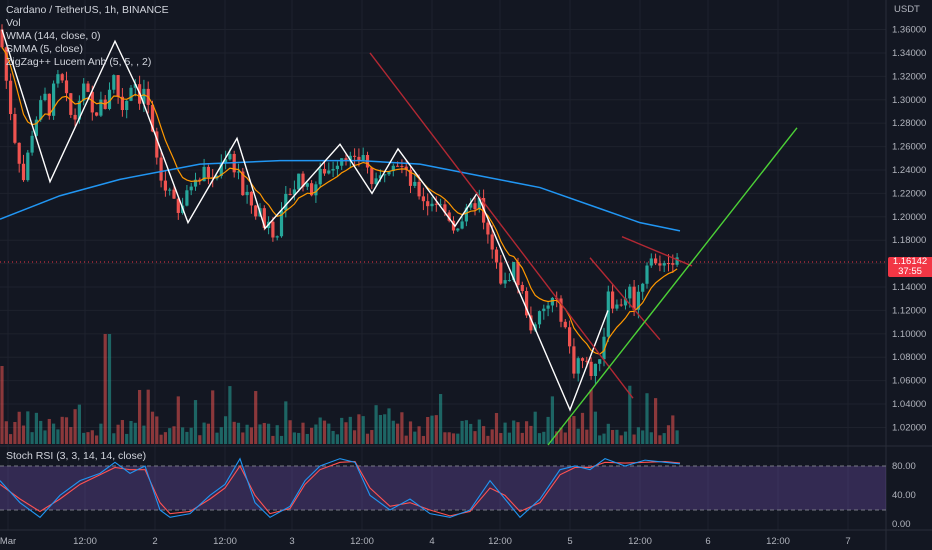 The height and width of the screenshot is (550, 932). What do you see at coordinates (53, 36) in the screenshot?
I see `indicator-wma: WMA (144, close, 0)` at bounding box center [53, 36].